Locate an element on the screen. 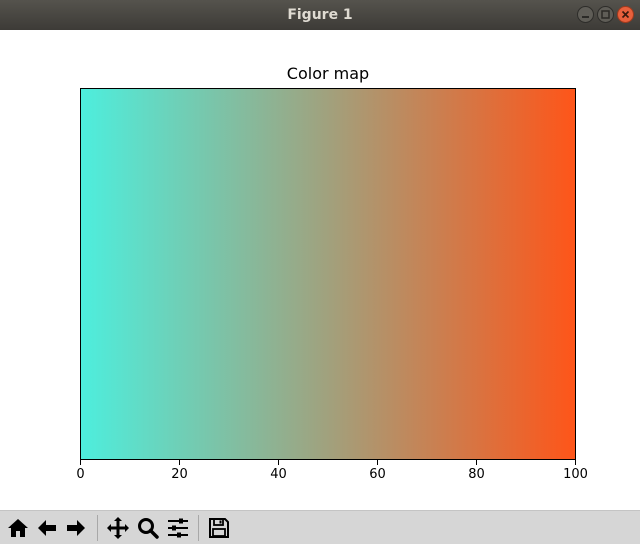 The image size is (640, 544). arrow-left-icon is located at coordinates (46, 527).